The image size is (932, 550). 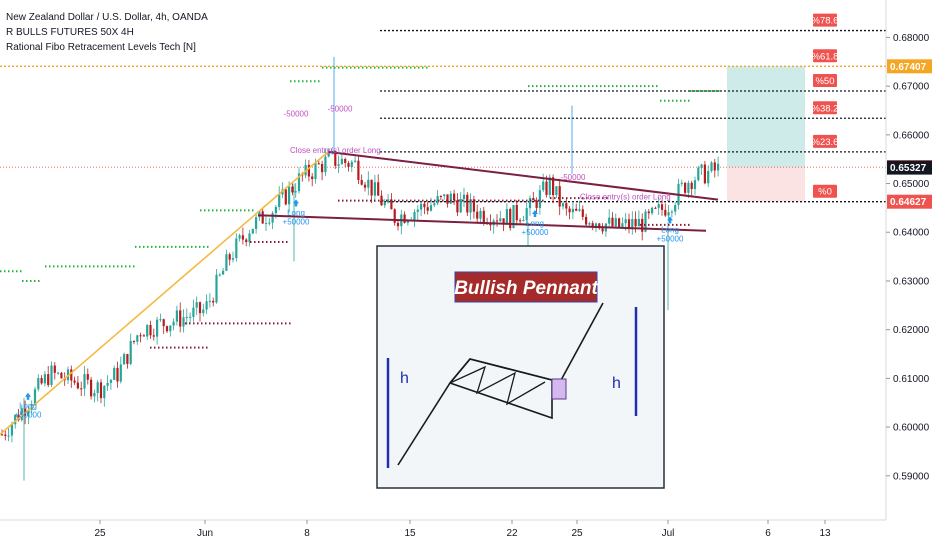 What do you see at coordinates (443, 529) in the screenshot?
I see `time-axis: 25 Jun 8 15 22 25 Jul 6 13` at bounding box center [443, 529].